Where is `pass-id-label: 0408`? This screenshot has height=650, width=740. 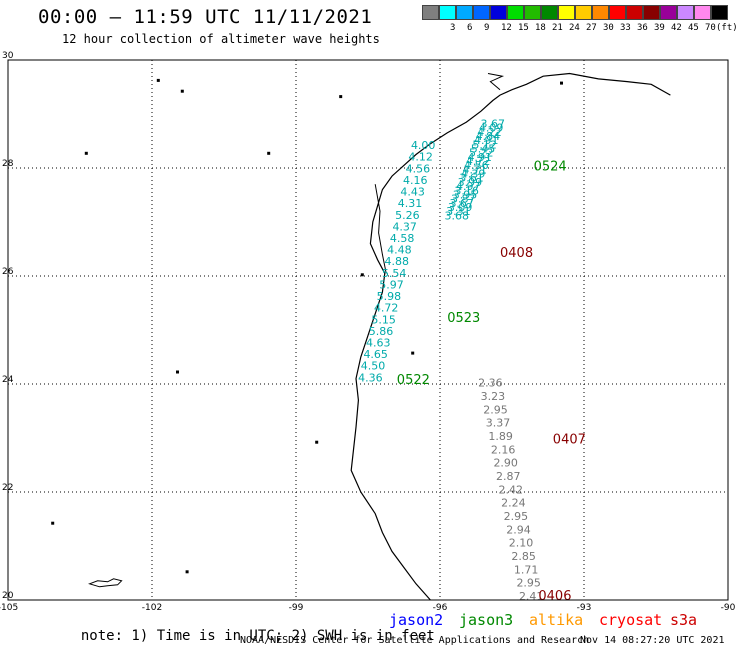
pass-id-label: 0408 is located at coordinates (516, 253).